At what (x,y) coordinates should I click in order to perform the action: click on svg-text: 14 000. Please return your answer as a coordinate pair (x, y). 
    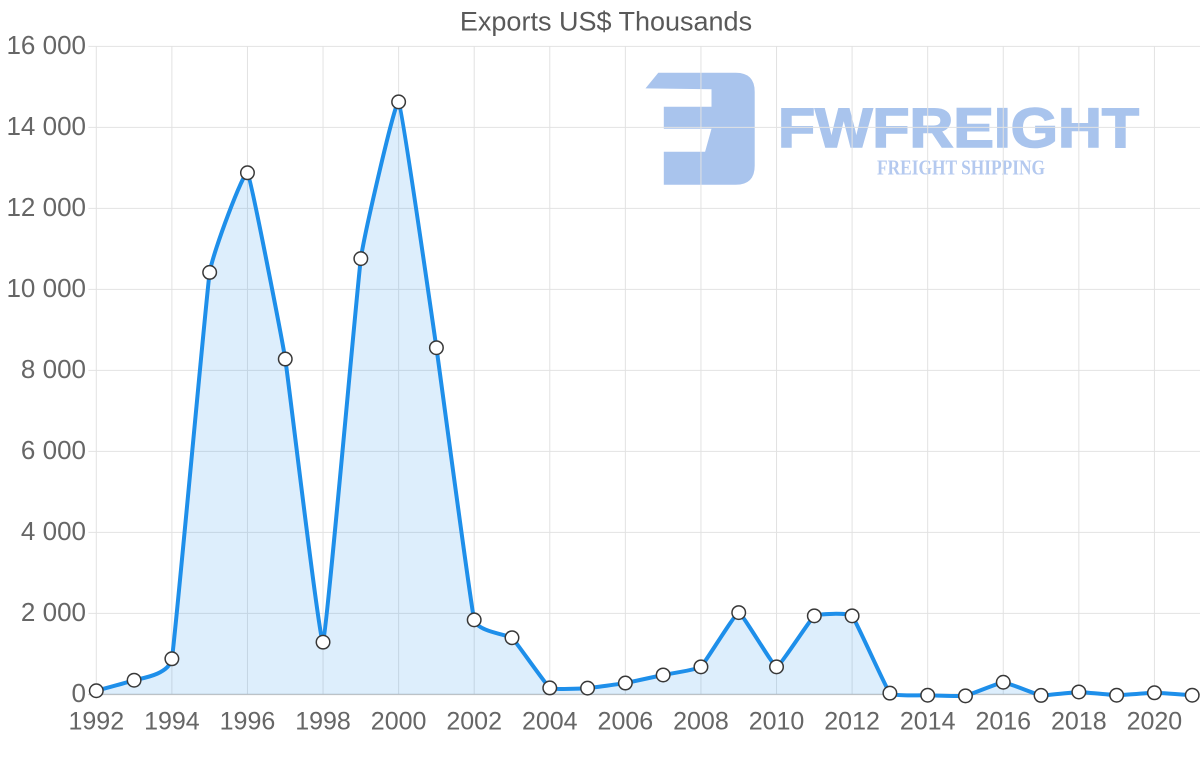
    Looking at the image, I should click on (46, 126).